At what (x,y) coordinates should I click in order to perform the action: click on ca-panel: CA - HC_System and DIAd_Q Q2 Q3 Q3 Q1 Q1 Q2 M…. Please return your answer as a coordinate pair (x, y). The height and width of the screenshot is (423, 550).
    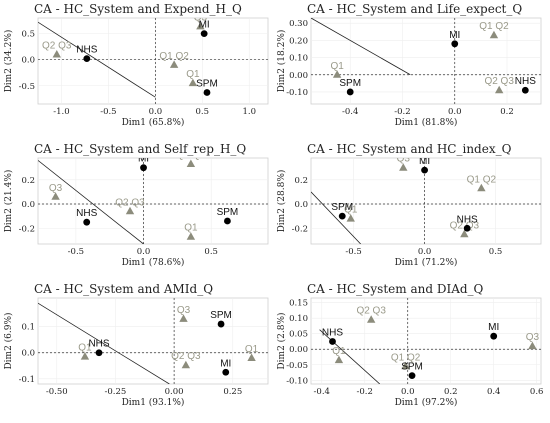
    Looking at the image, I should click on (409, 345).